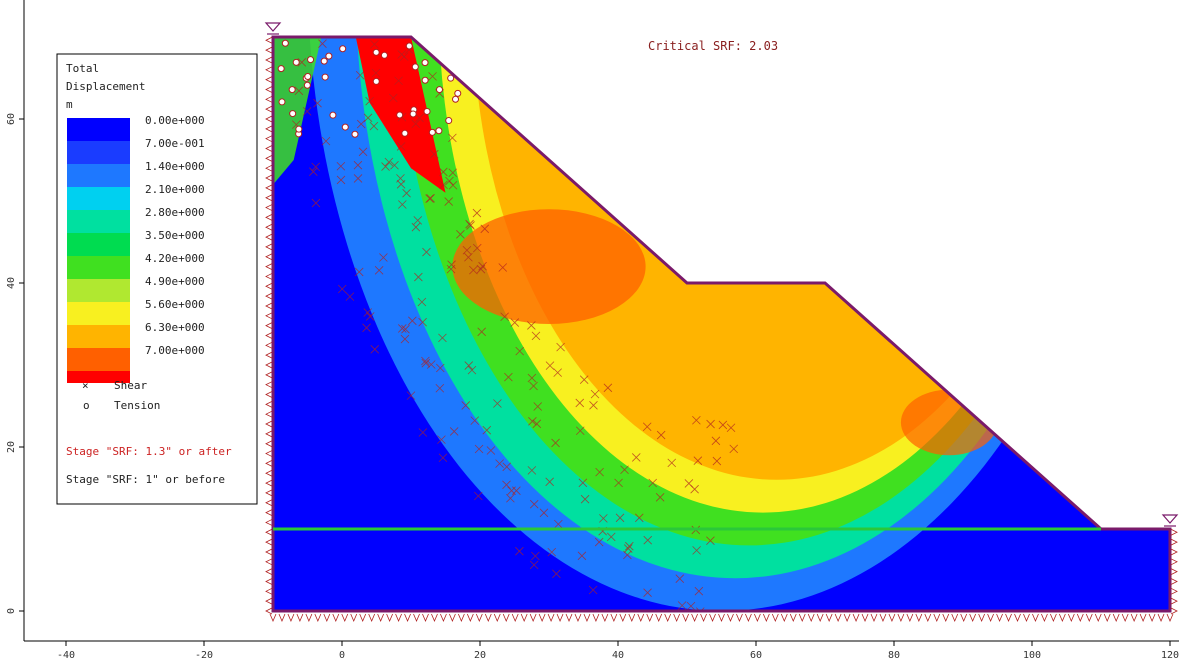 This screenshot has width=1179, height=661. Describe the element at coordinates (618, 655) in the screenshot. I see `x-tick-label: 40` at that location.